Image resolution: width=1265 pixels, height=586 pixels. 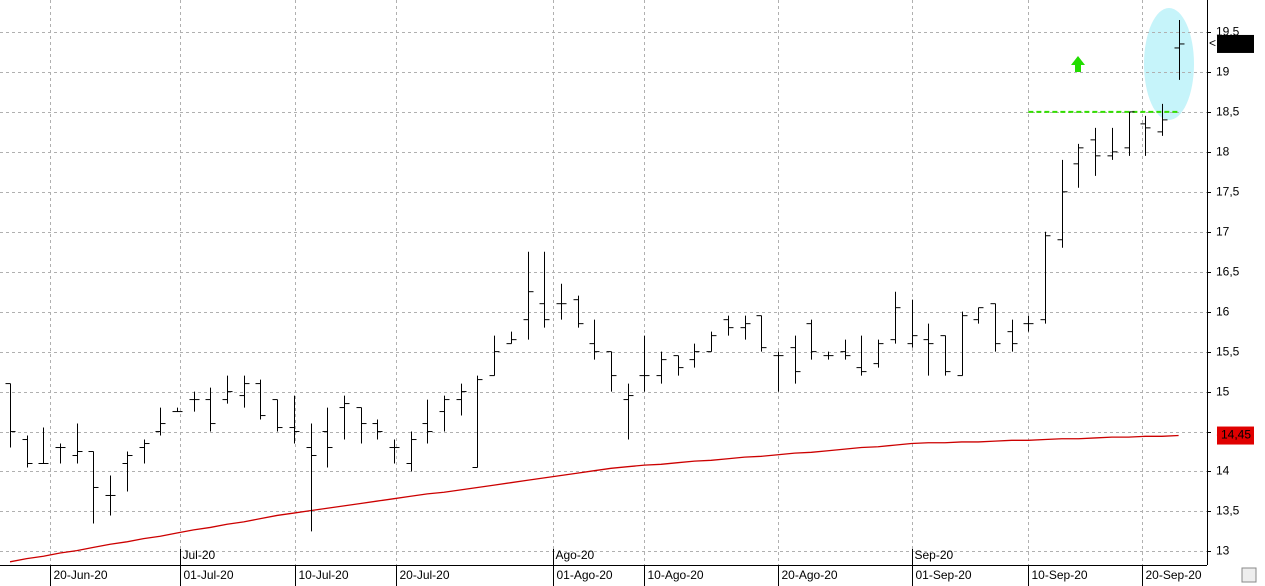 I want to click on up-arrow, so click(x=1078, y=64).